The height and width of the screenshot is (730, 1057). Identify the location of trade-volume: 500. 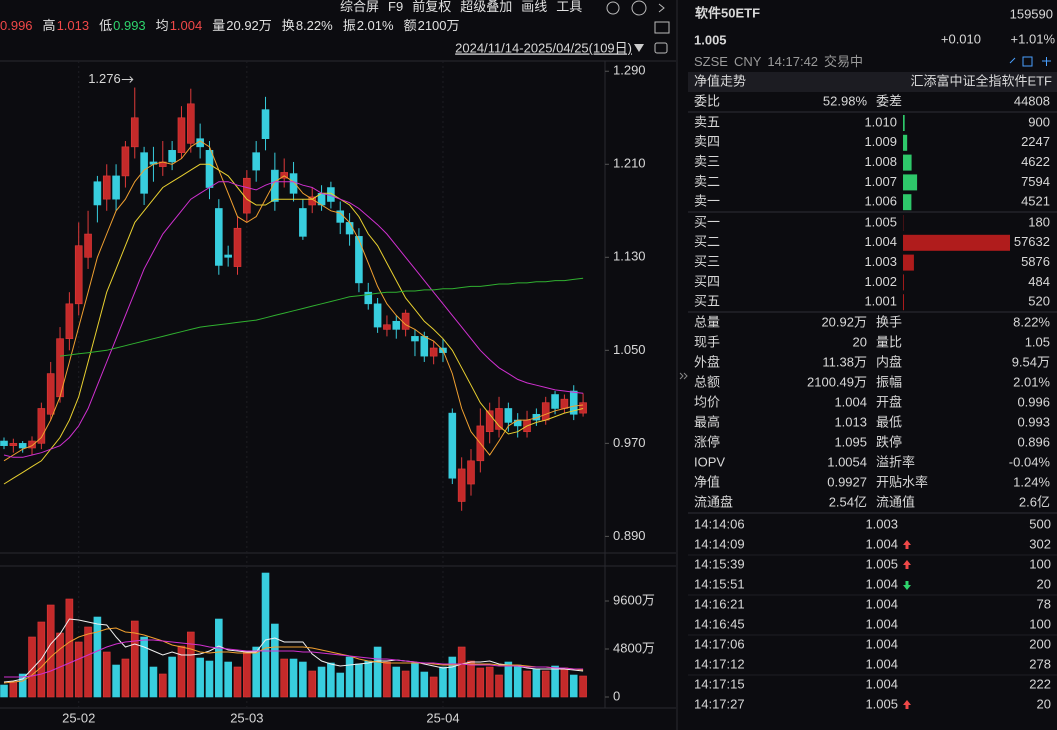
(1040, 523).